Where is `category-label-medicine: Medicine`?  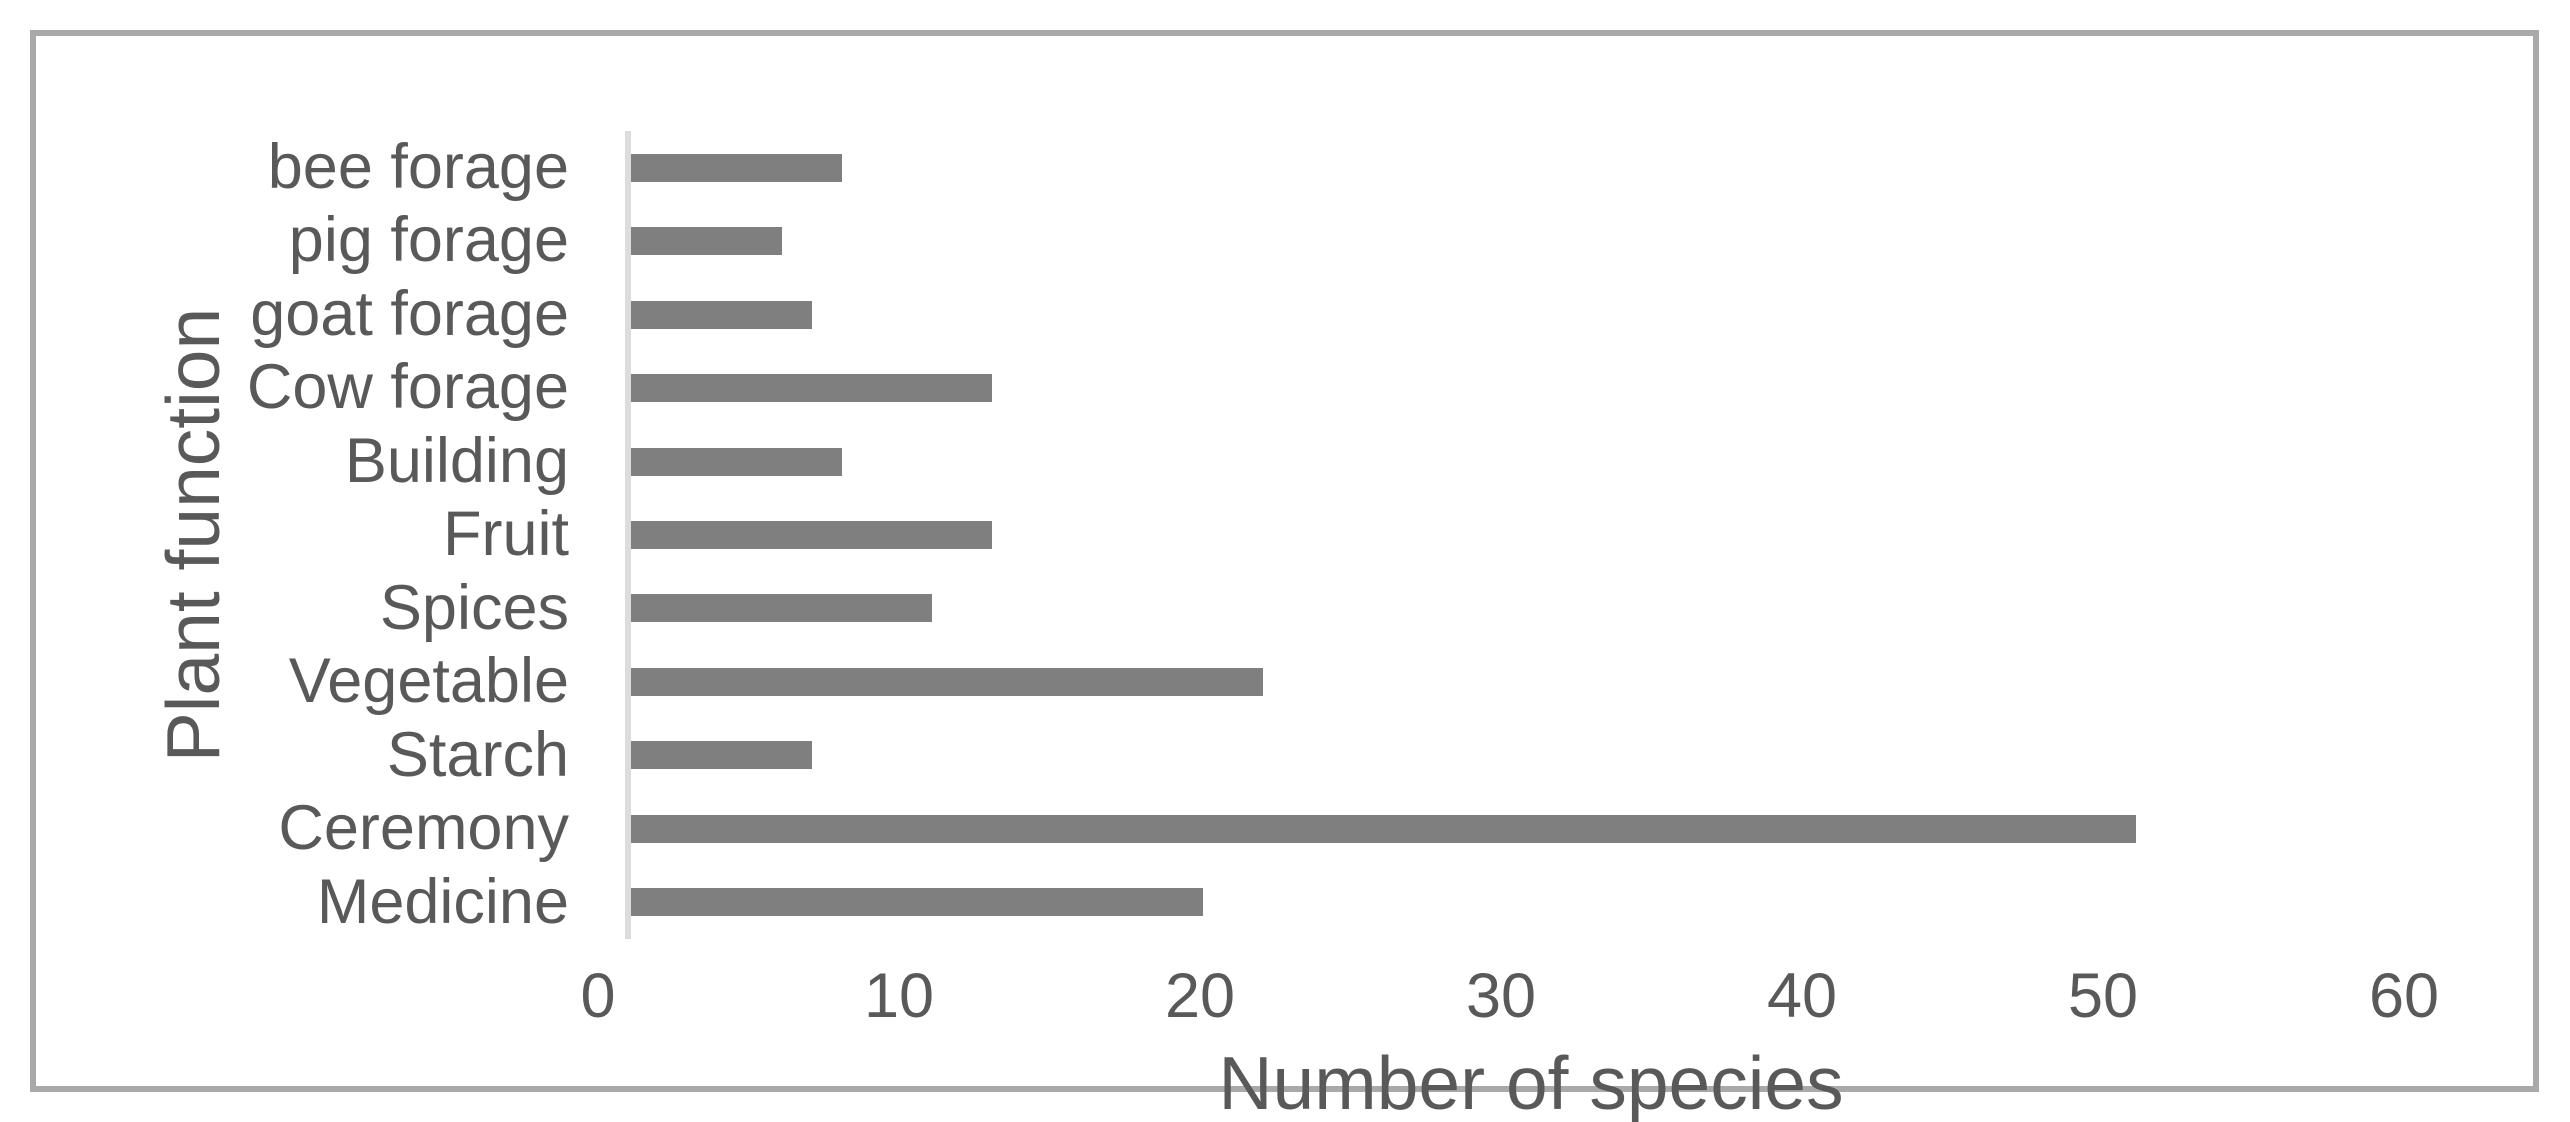
category-label-medicine: Medicine is located at coordinates (442, 901).